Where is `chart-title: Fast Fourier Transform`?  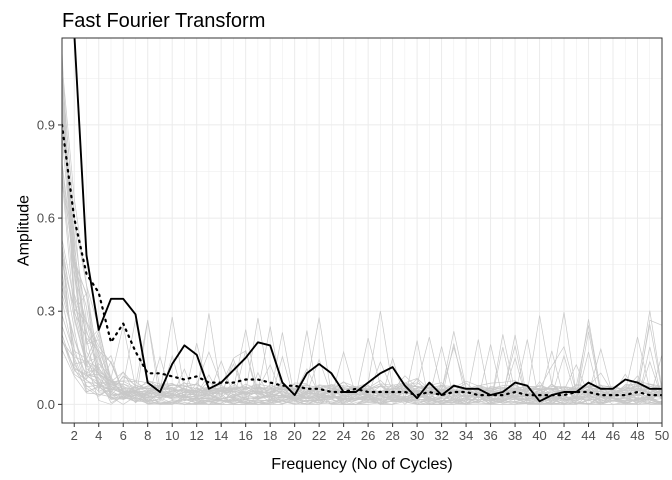 chart-title: Fast Fourier Transform is located at coordinates (163, 21).